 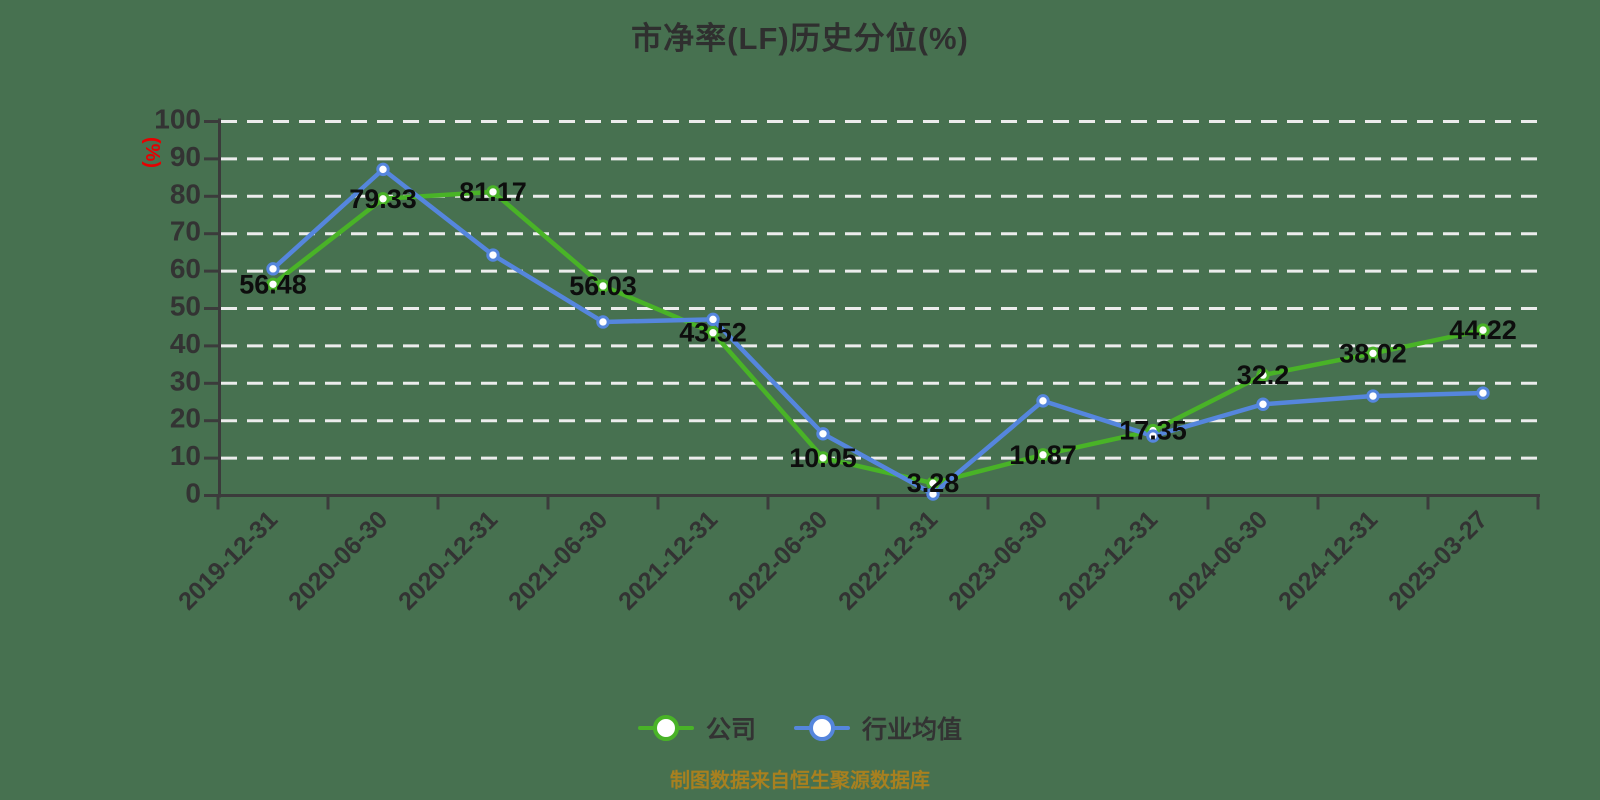 I want to click on legend-item-company: 公司, so click(x=696, y=728).